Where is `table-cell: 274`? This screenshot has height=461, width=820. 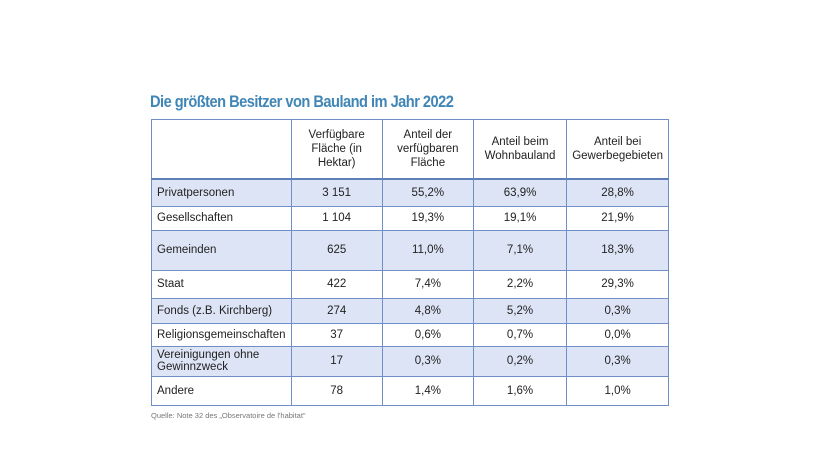 table-cell: 274 is located at coordinates (336, 310).